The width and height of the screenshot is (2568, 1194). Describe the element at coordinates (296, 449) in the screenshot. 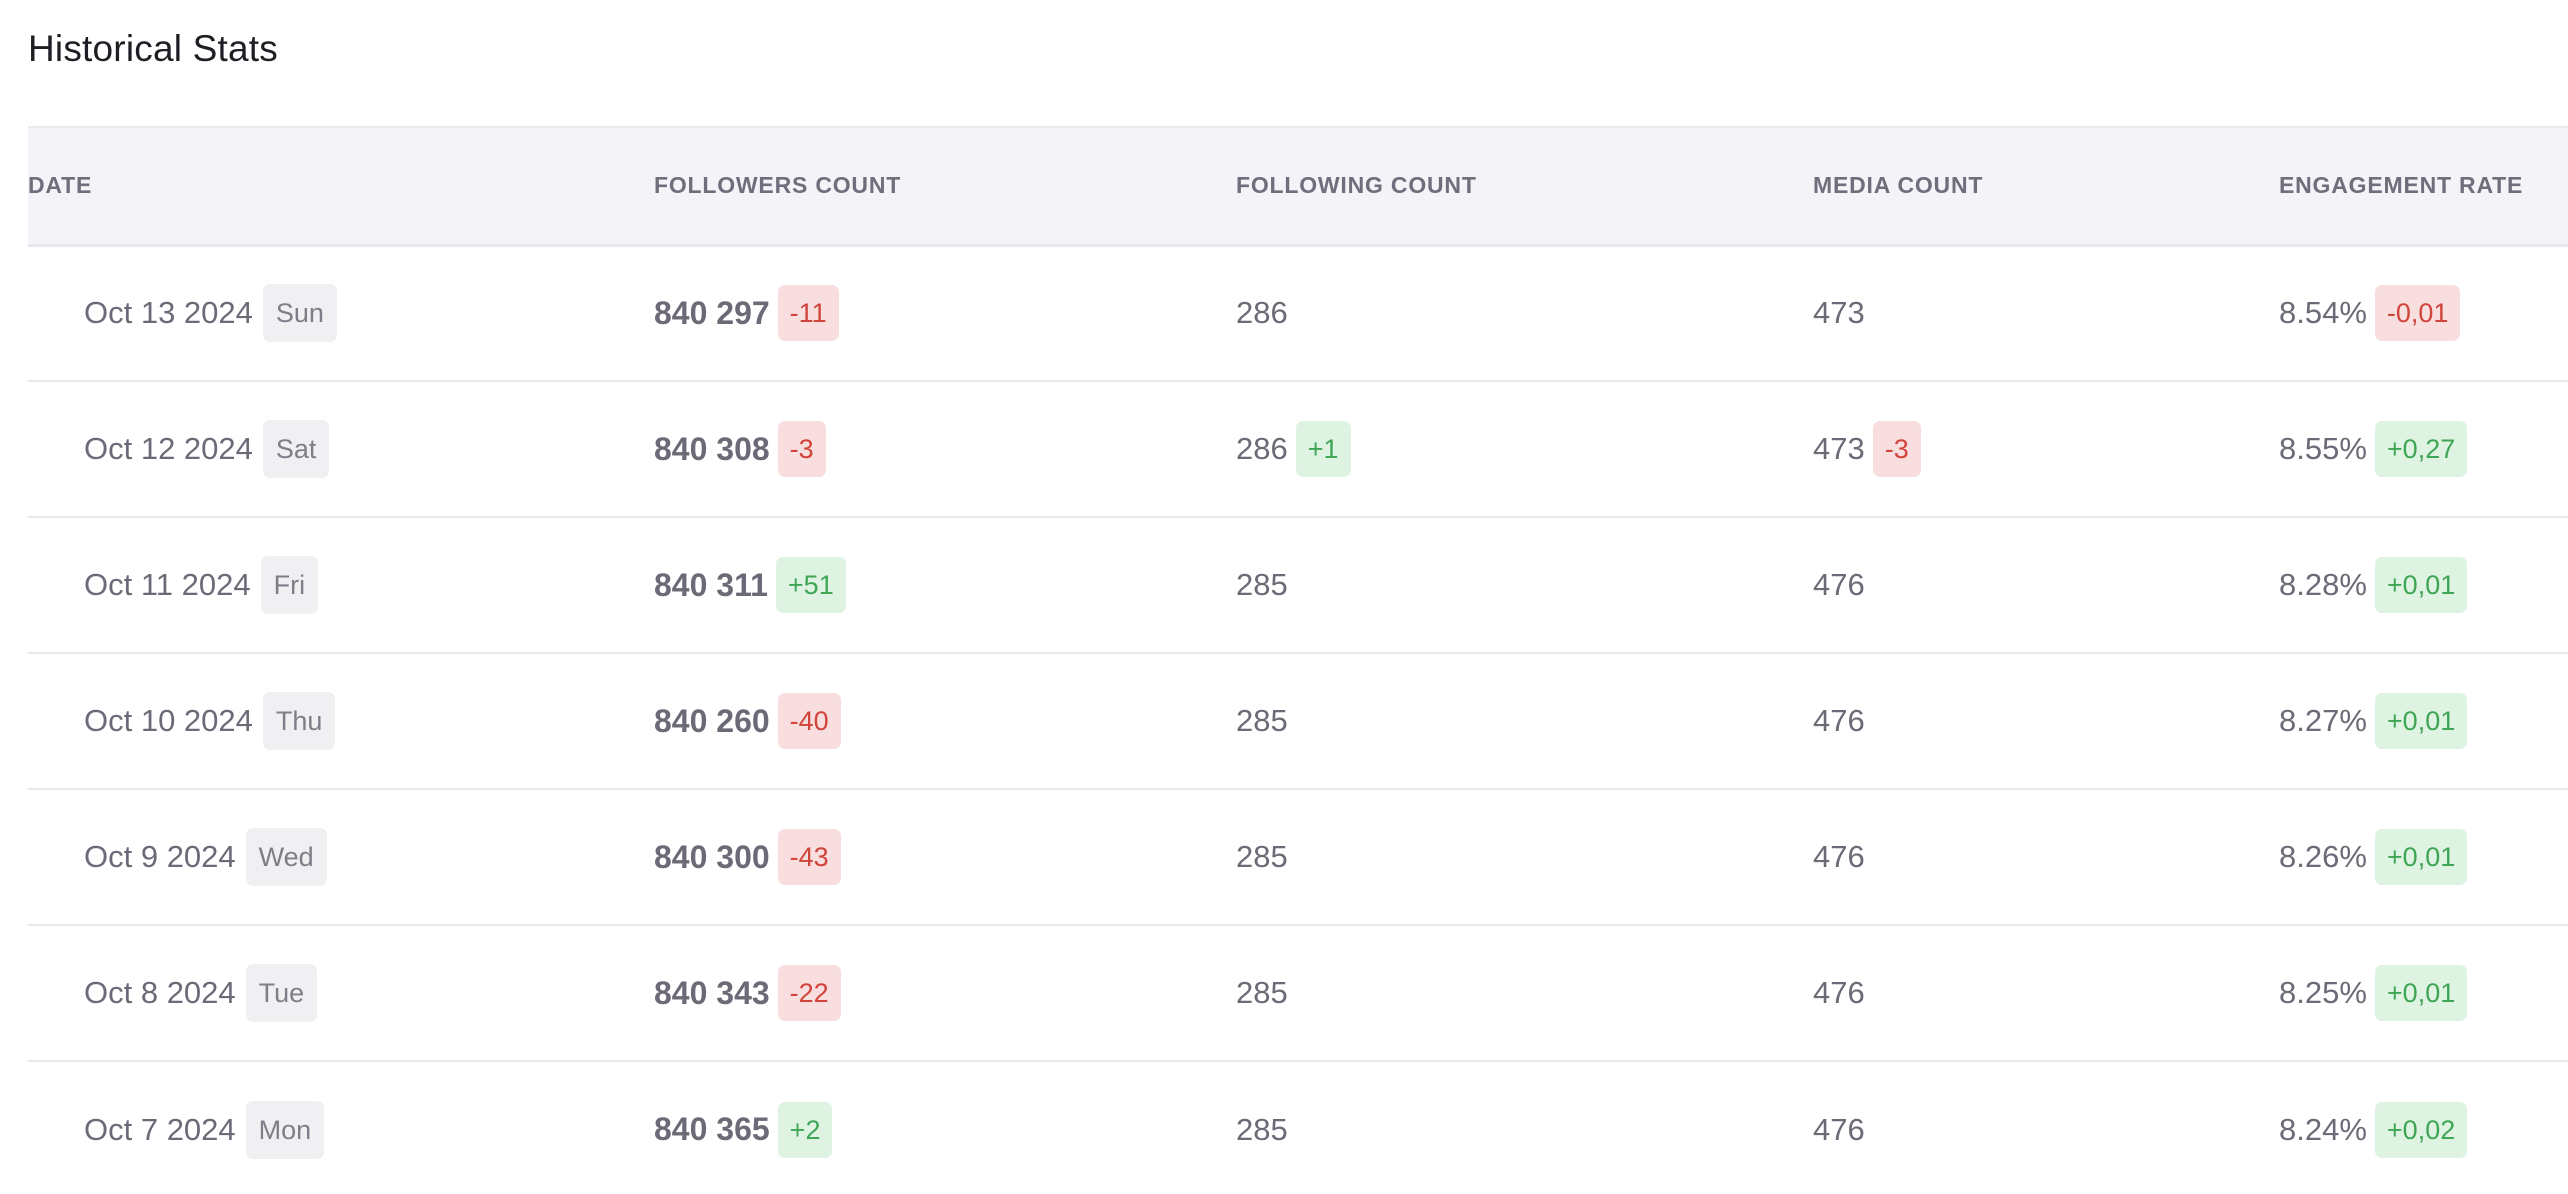

I see `day-badge: Sat` at that location.